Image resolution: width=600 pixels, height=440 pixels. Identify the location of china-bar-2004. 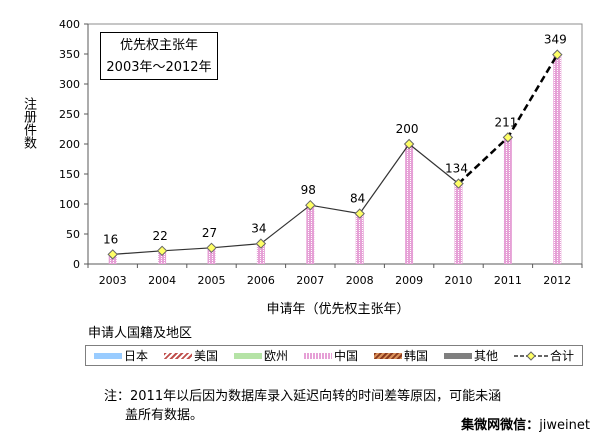
(162, 257).